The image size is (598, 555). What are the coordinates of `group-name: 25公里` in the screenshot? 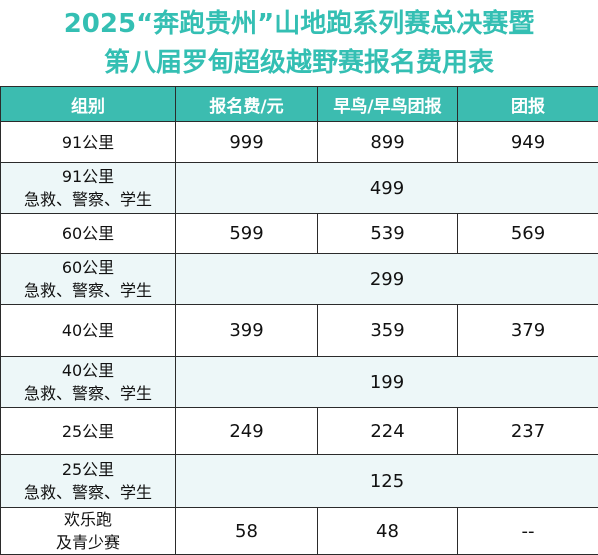 It's located at (88, 469).